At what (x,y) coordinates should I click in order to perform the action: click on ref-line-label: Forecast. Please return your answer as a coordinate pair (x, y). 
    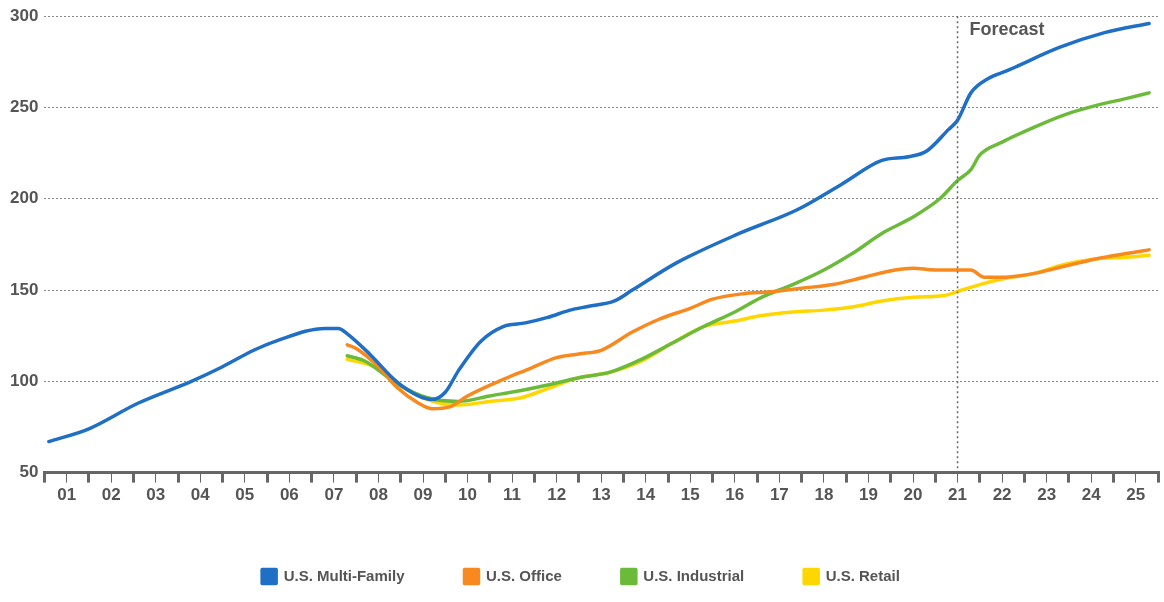
    Looking at the image, I should click on (1007, 29).